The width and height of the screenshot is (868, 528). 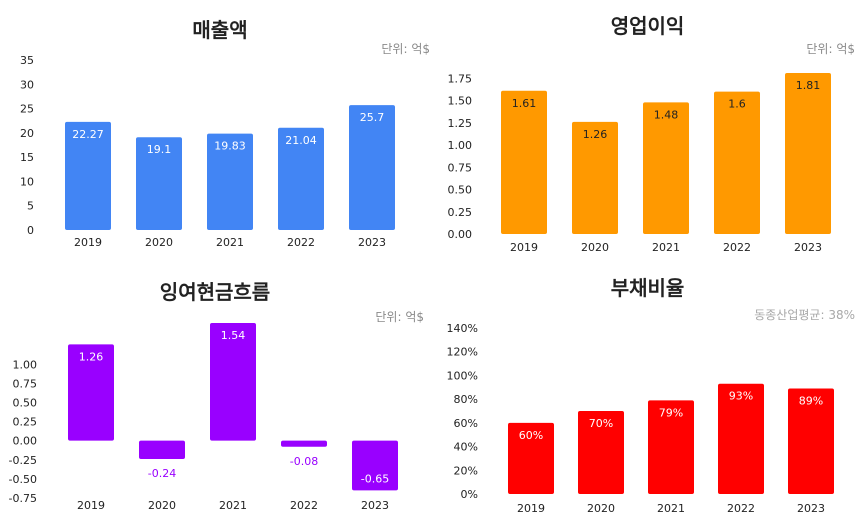 What do you see at coordinates (27, 181) in the screenshot?
I see `y-tick-label: 10` at bounding box center [27, 181].